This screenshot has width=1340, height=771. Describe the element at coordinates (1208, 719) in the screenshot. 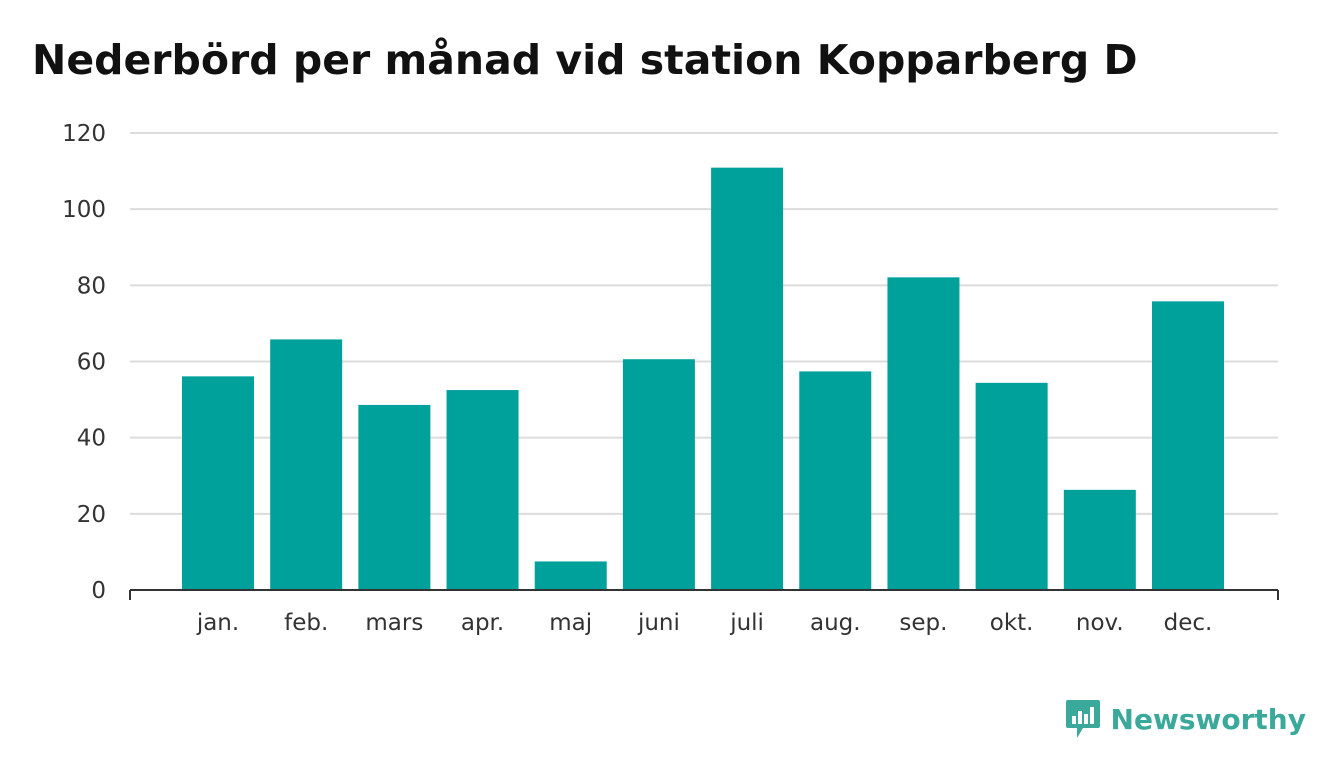

I see `brand-name: Newsworthy` at that location.